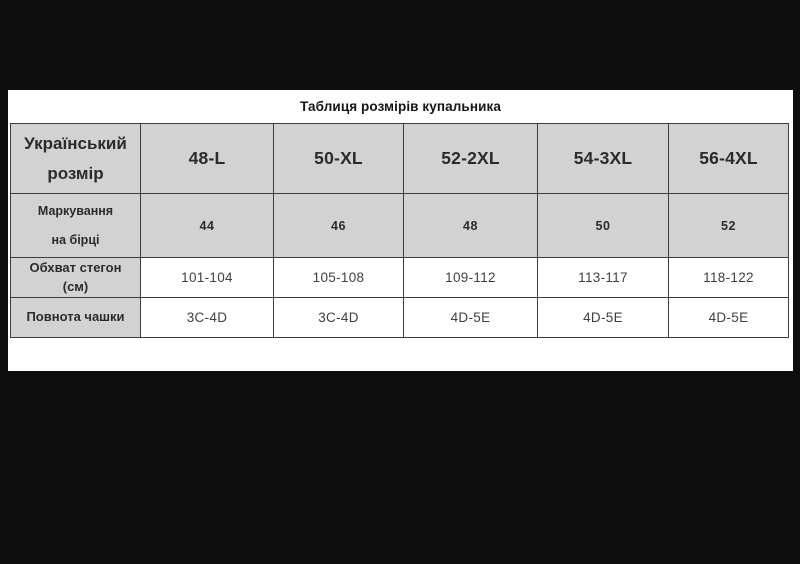  I want to click on row-label-cell-cup: Повнота чашки, so click(75, 317).